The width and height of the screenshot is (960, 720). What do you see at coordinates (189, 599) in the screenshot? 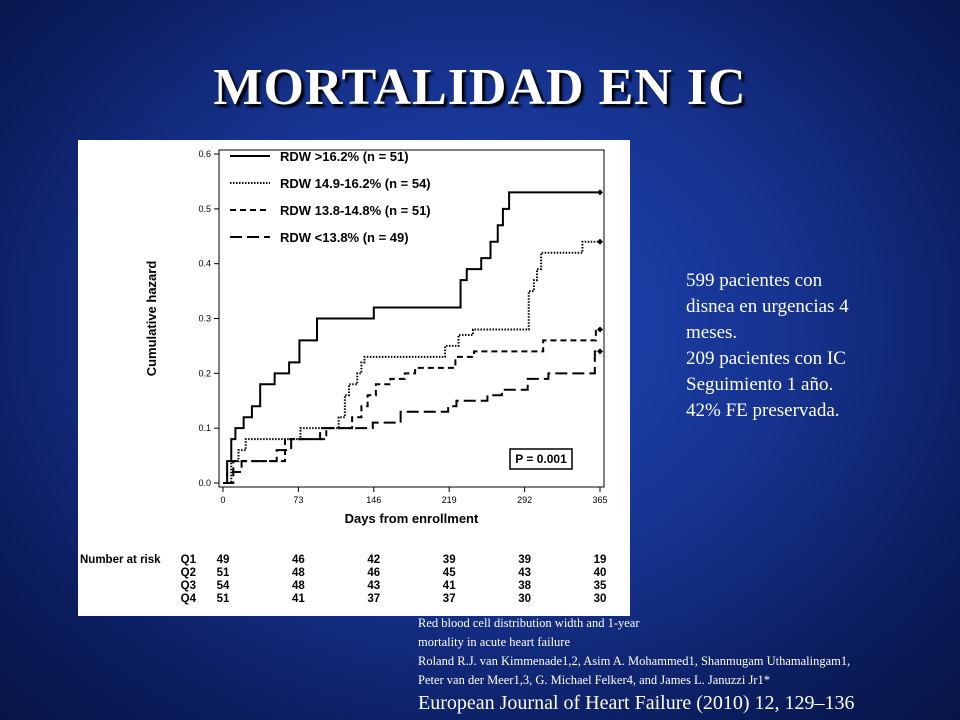
I see `risk-row-label: Q4` at bounding box center [189, 599].